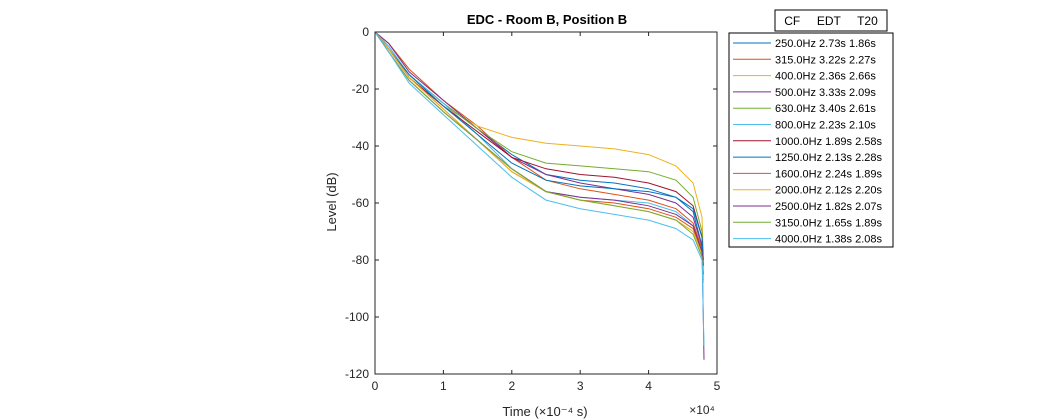 This screenshot has height=420, width=1055. What do you see at coordinates (829, 207) in the screenshot?
I see `legend-label-10: 2500.0Hz 1.82s 2.07s` at bounding box center [829, 207].